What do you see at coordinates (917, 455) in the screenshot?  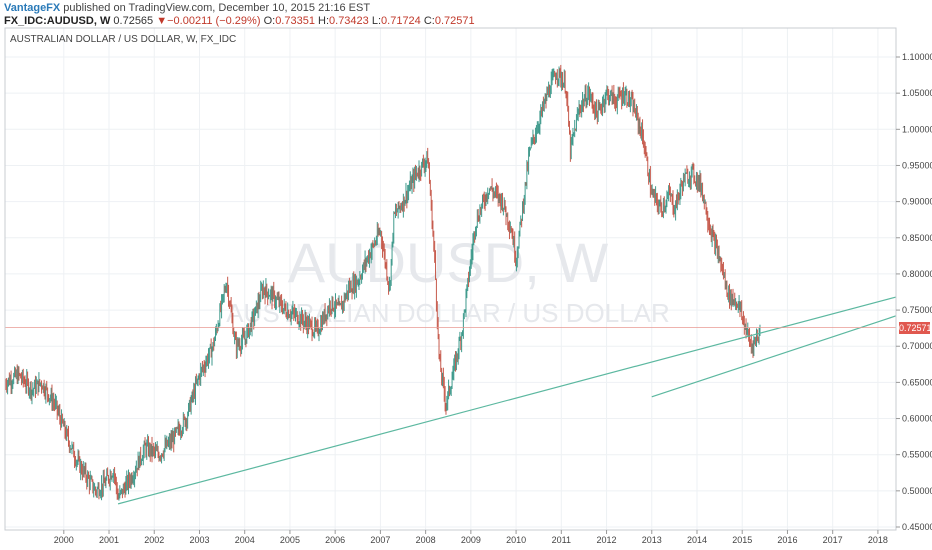 I see `y-tick-label: 0.55000` at bounding box center [917, 455].